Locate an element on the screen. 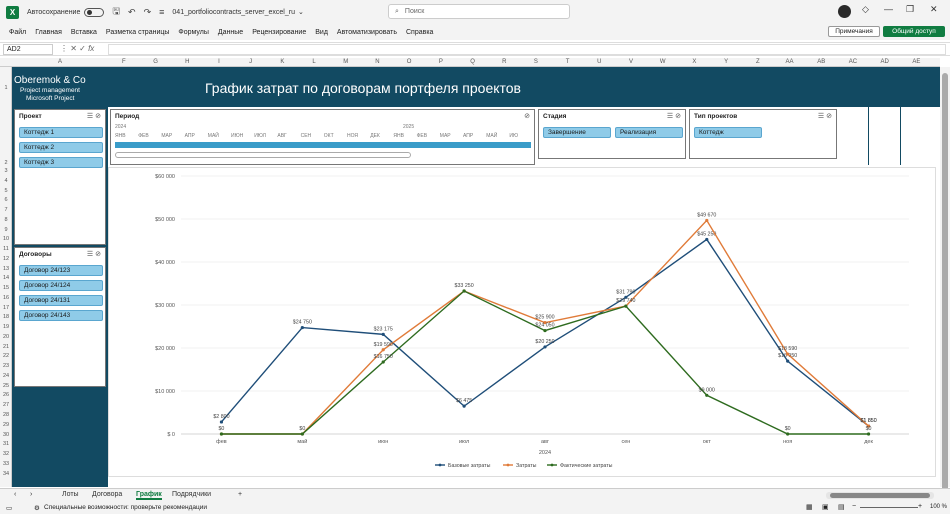 Image resolution: width=950 pixels, height=514 pixels. row-header: 30 is located at coordinates (6, 434).